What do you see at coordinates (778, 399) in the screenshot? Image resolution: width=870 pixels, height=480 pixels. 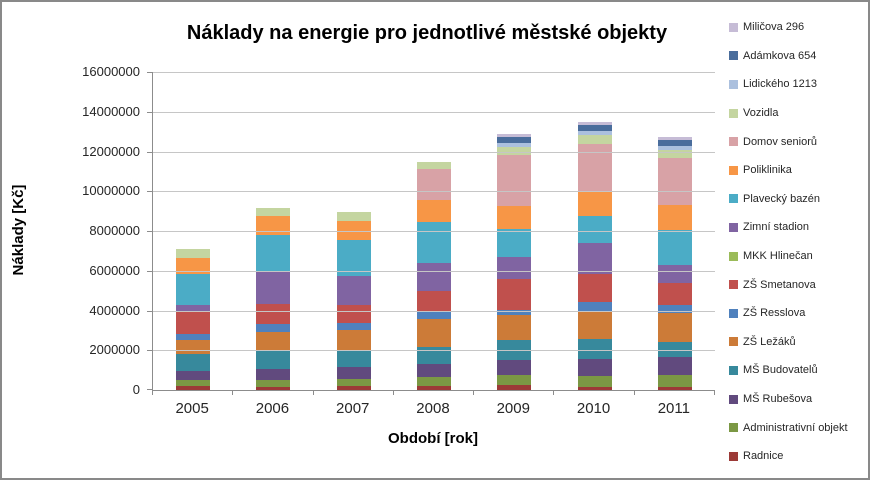 I see `legend-label: MŠ Rubešova` at bounding box center [778, 399].